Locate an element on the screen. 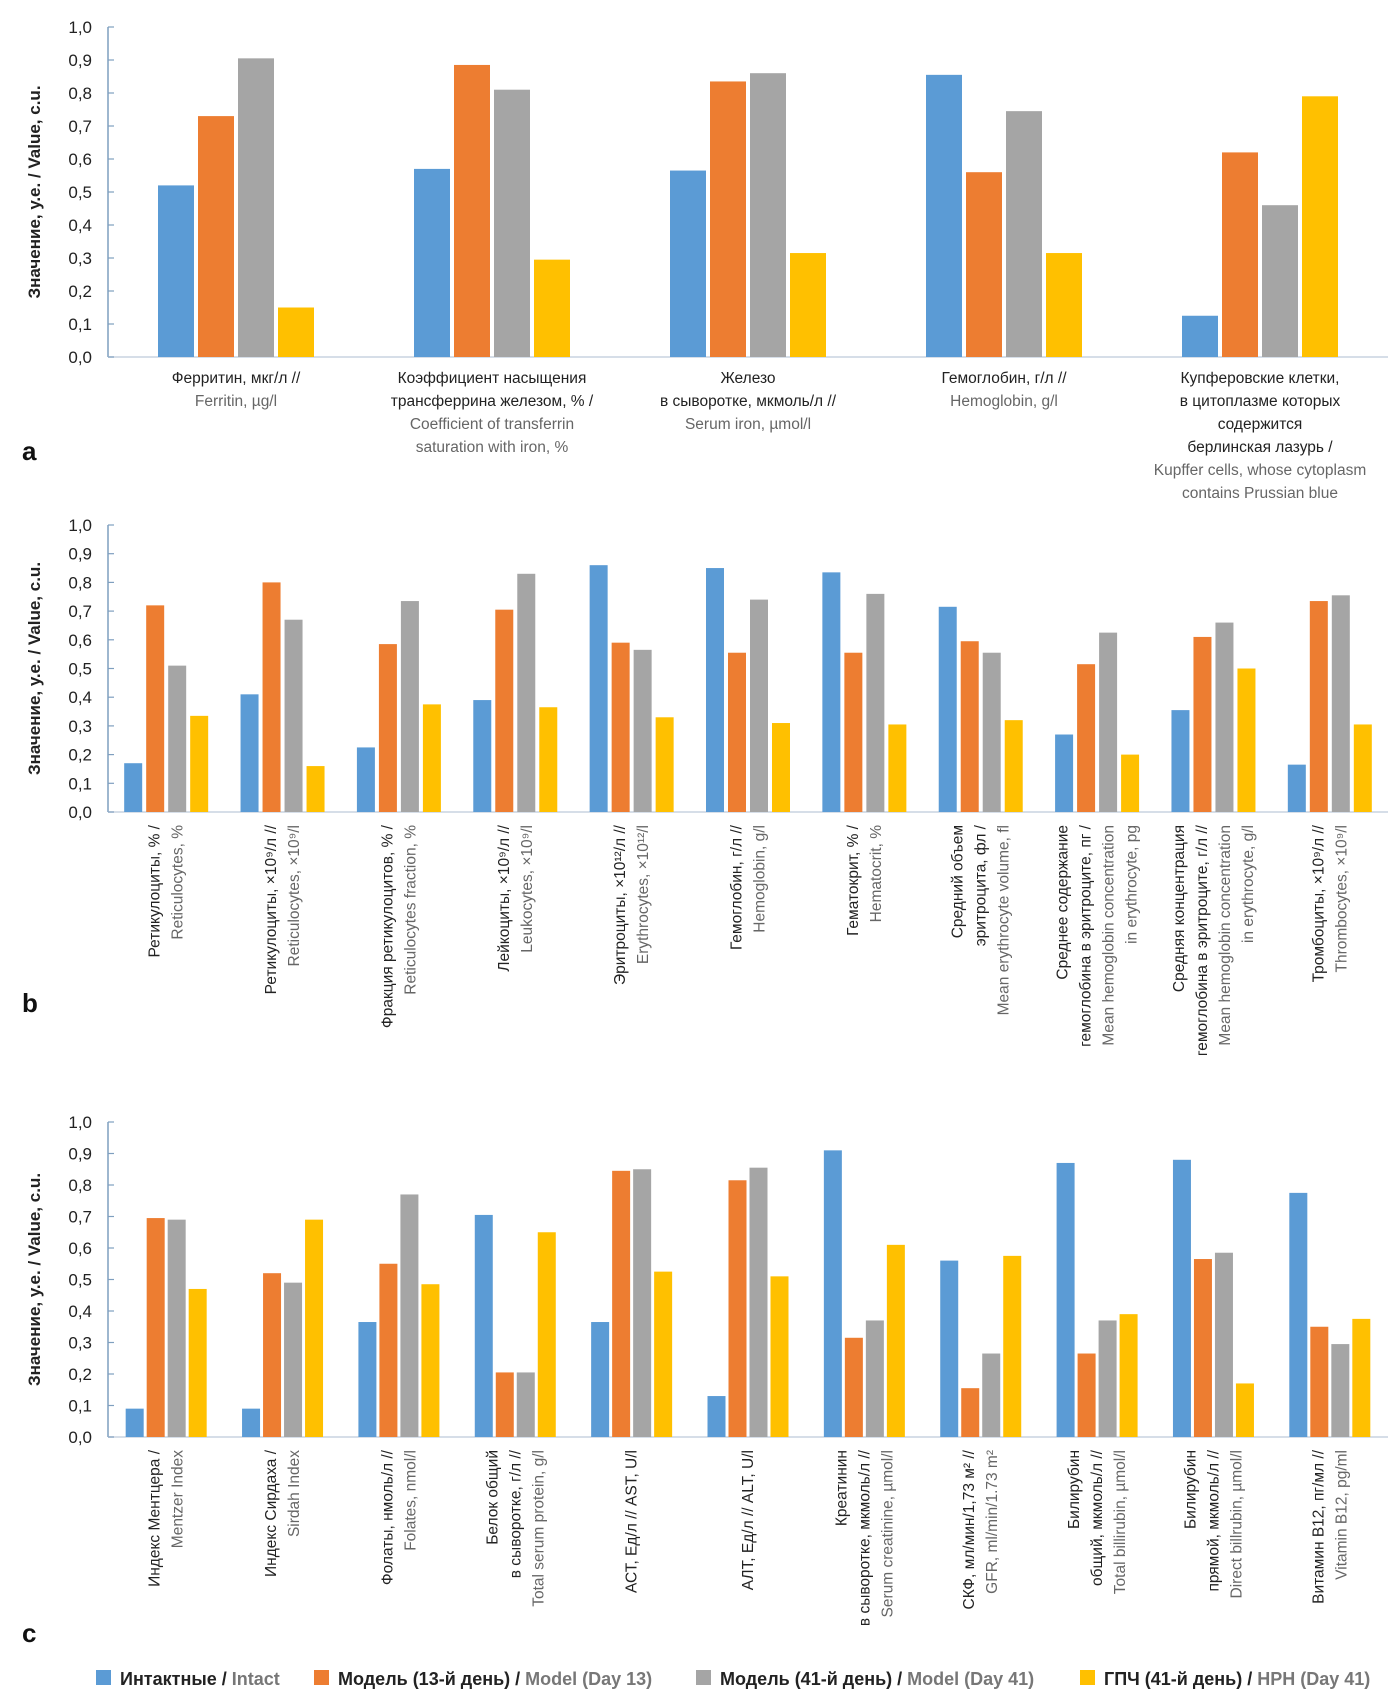 The height and width of the screenshot is (1704, 1400). category-label-line: Mean erythrocyte volume, fl is located at coordinates (1004, 920).